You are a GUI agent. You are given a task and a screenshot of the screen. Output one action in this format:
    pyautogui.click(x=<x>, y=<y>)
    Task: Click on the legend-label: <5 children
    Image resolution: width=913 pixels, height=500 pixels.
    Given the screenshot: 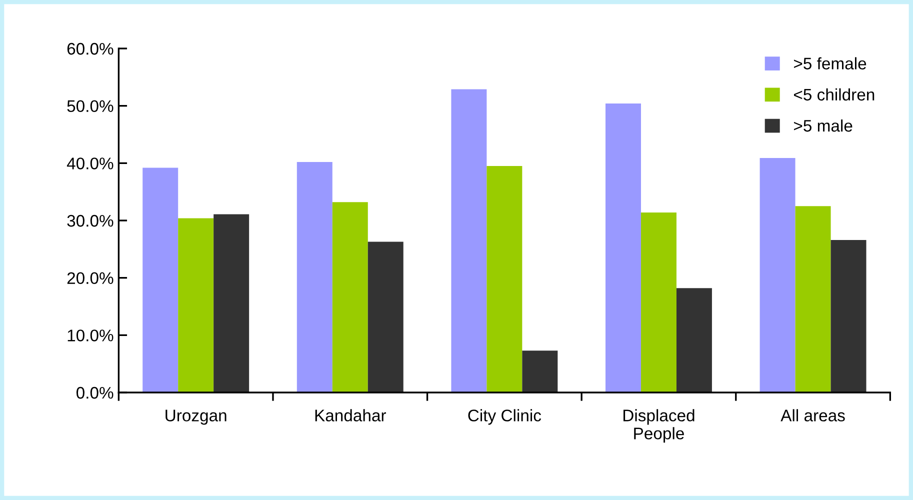 What is the action you would take?
    pyautogui.click(x=834, y=94)
    